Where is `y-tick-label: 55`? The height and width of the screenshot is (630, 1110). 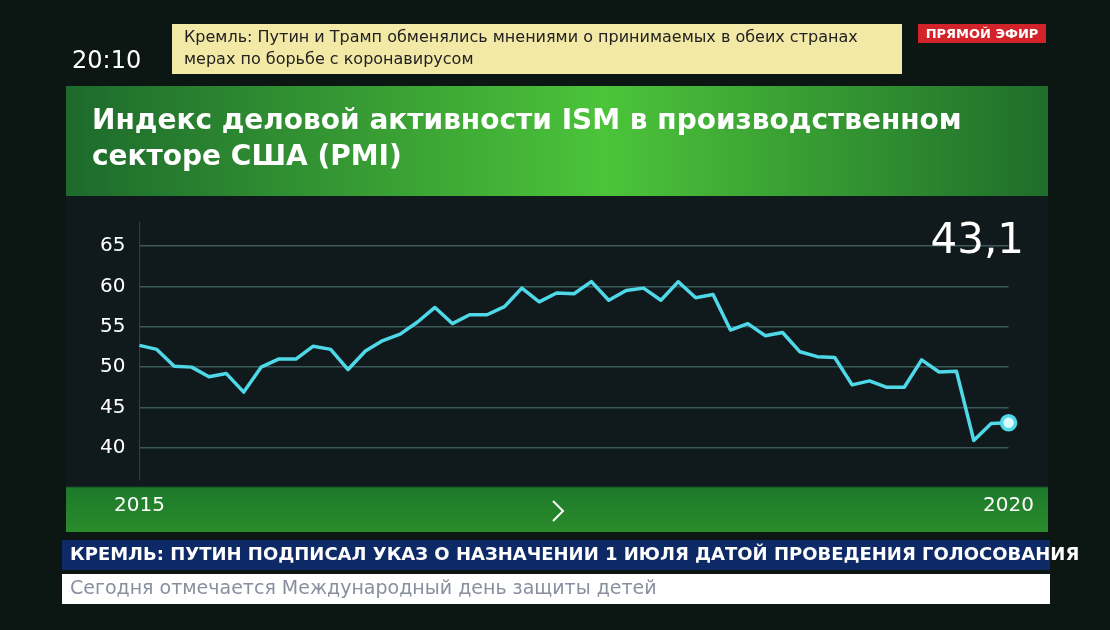 y-tick-label: 55 is located at coordinates (113, 325).